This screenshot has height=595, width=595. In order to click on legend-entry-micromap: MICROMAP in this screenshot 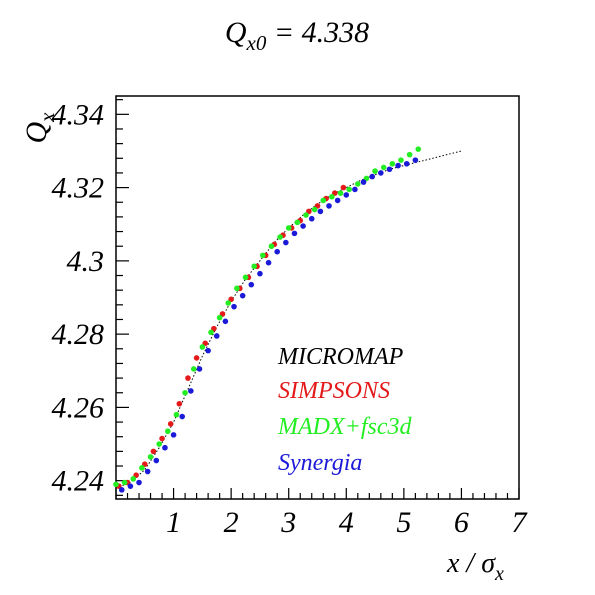, I will do `click(340, 357)`.